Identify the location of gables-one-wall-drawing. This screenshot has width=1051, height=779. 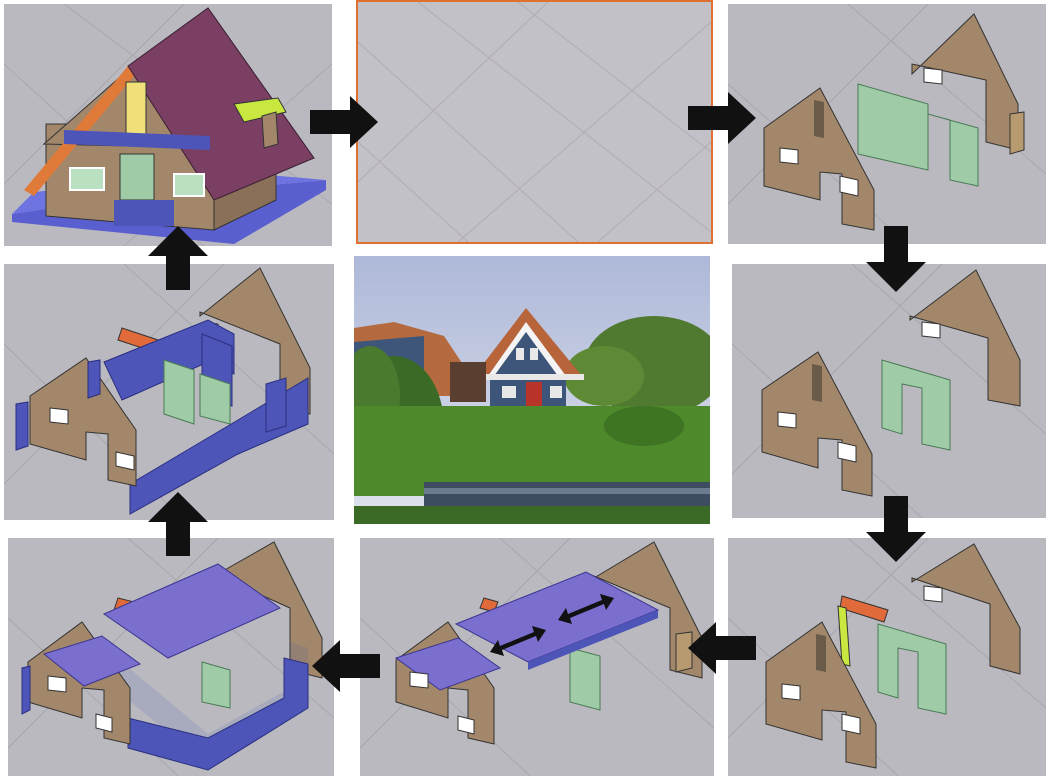
(889, 391).